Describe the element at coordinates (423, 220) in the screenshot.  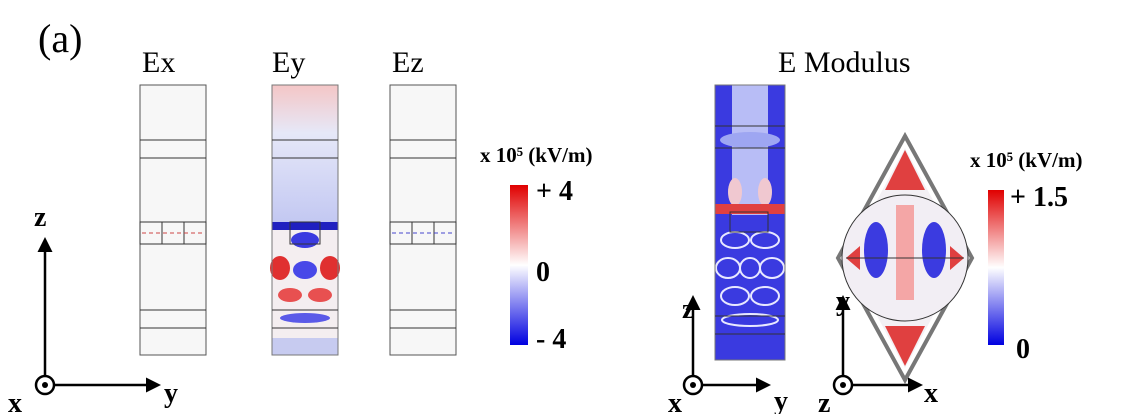
I see `ez-map` at that location.